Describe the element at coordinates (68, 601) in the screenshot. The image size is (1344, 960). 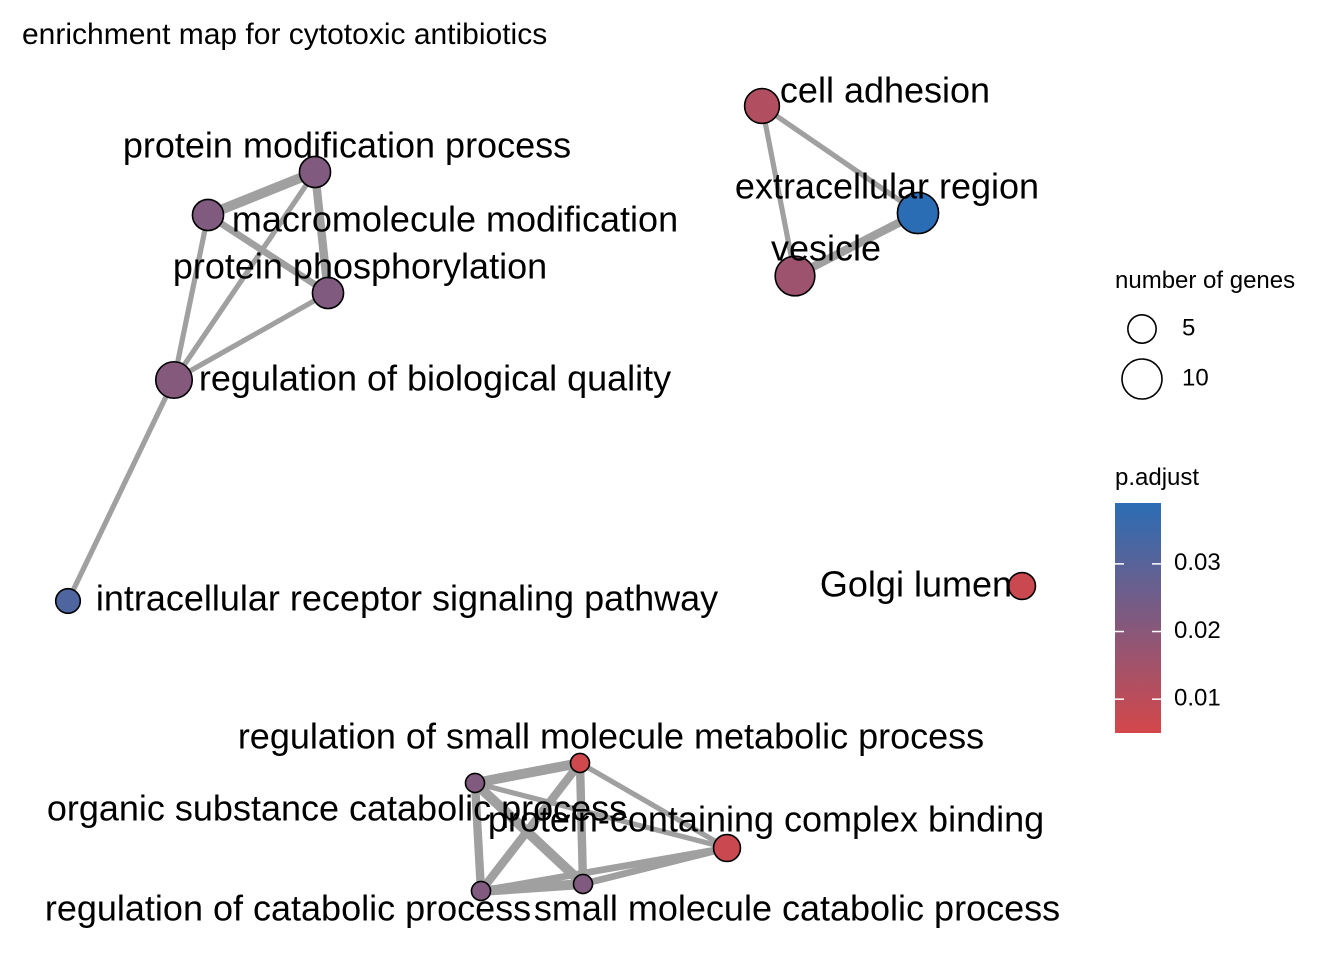
I see `node-irsp` at that location.